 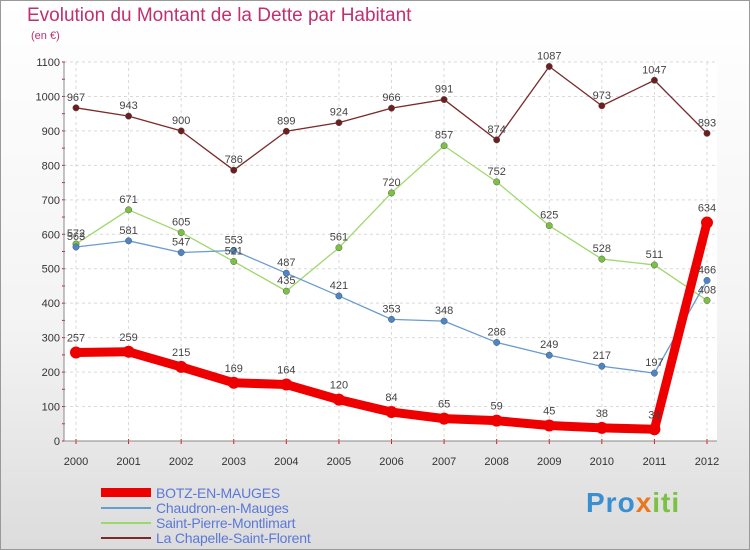 I want to click on y-tick-label: 600, so click(x=51, y=235).